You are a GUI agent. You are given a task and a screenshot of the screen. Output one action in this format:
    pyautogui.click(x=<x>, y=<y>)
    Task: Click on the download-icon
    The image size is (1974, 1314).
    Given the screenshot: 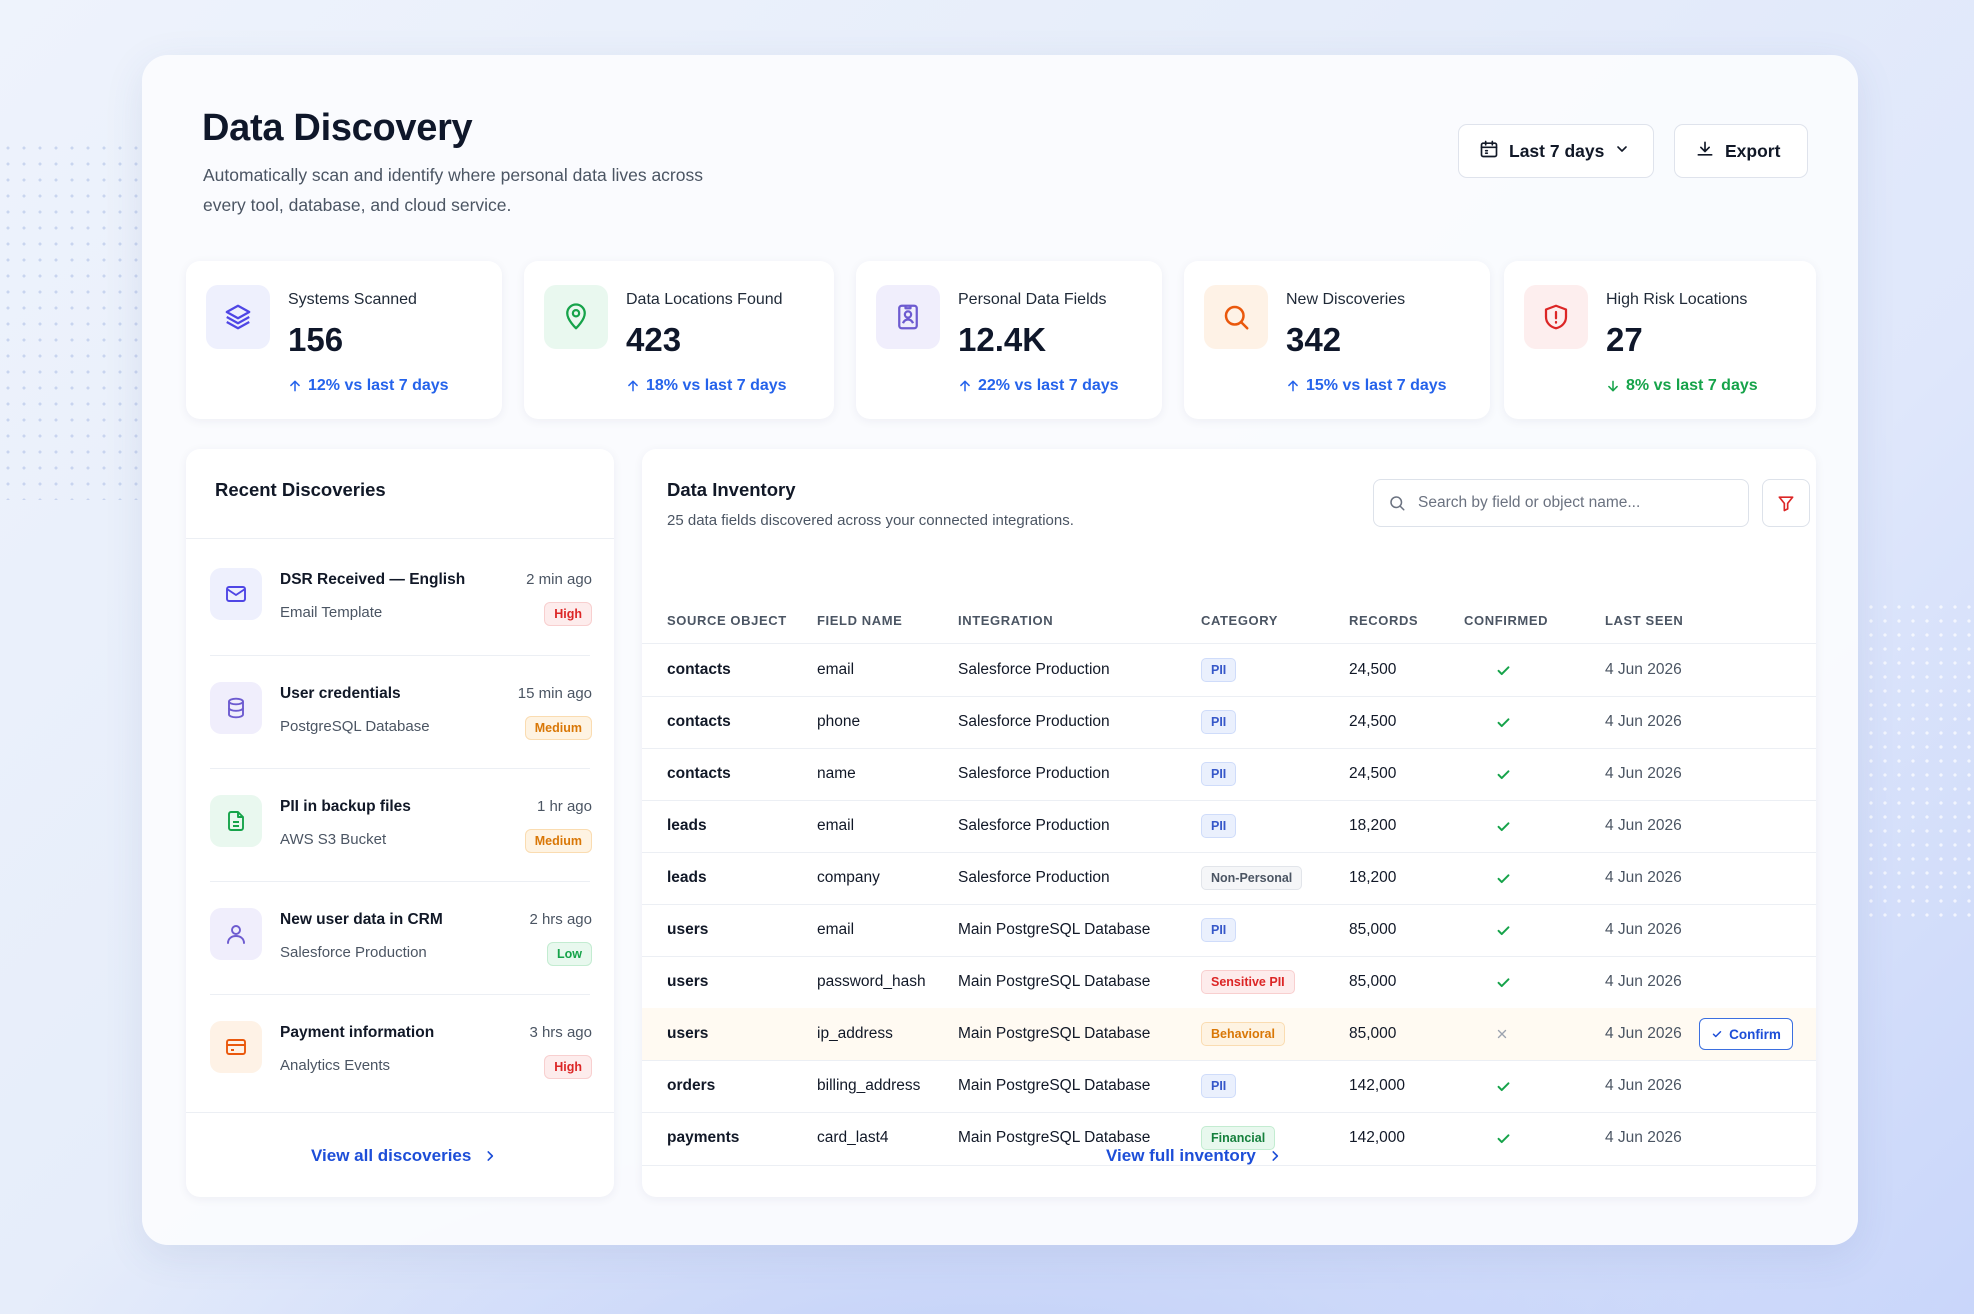 What is the action you would take?
    pyautogui.click(x=1705, y=151)
    